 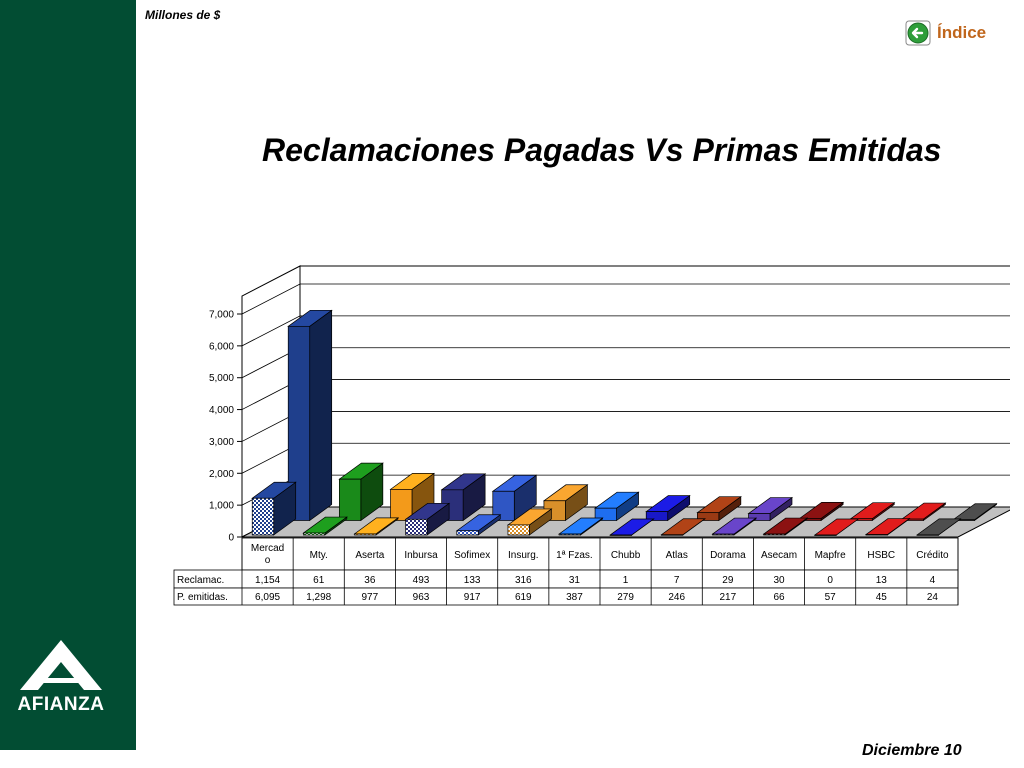 I want to click on series-label: P. emitidas., so click(x=202, y=597).